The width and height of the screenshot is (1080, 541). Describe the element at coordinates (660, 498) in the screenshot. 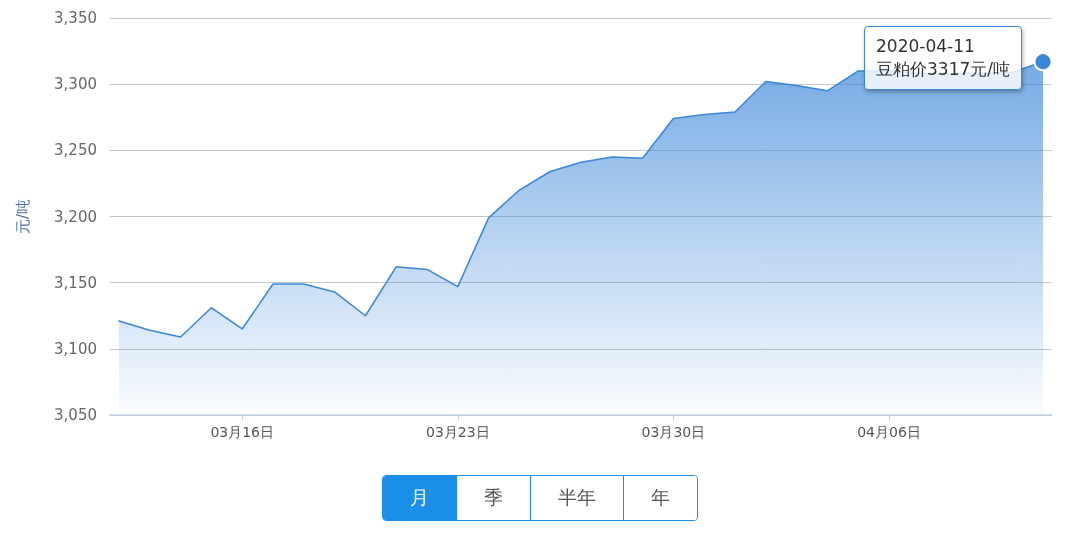

I see `tab-button: 年` at that location.